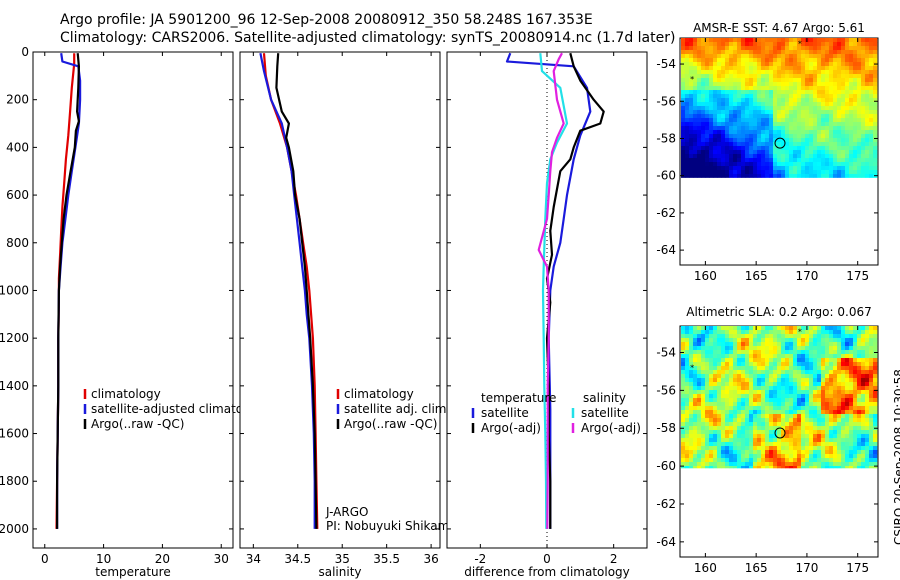 The image size is (900, 580). What do you see at coordinates (666, 64) in the screenshot?
I see `y-tick-label: -54` at bounding box center [666, 64].